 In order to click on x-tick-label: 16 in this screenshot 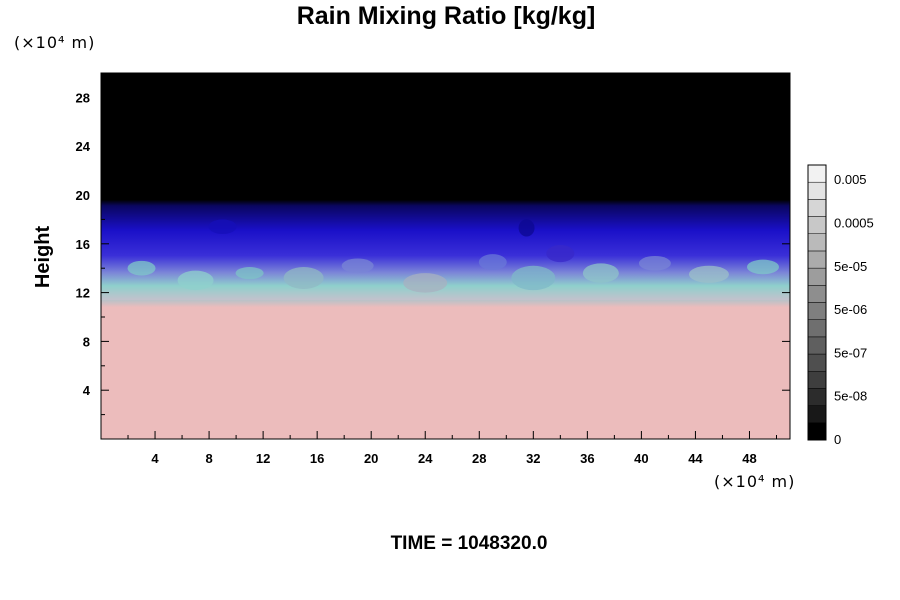, I will do `click(317, 458)`.